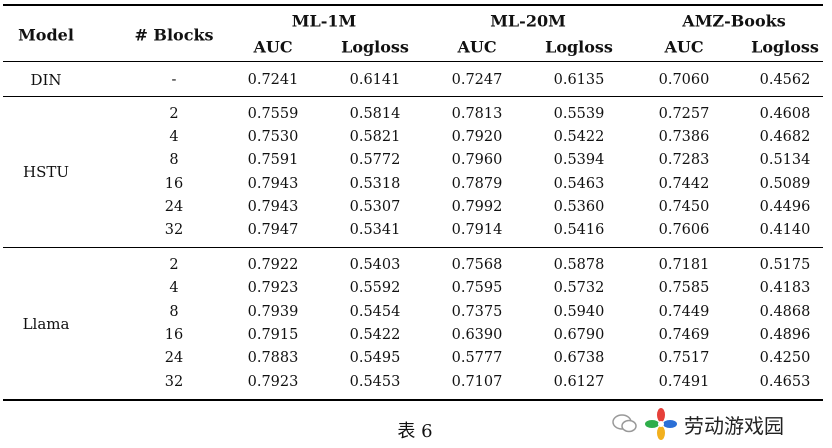 The width and height of the screenshot is (832, 448). Describe the element at coordinates (579, 114) in the screenshot. I see `metric-value: 0.5539` at that location.